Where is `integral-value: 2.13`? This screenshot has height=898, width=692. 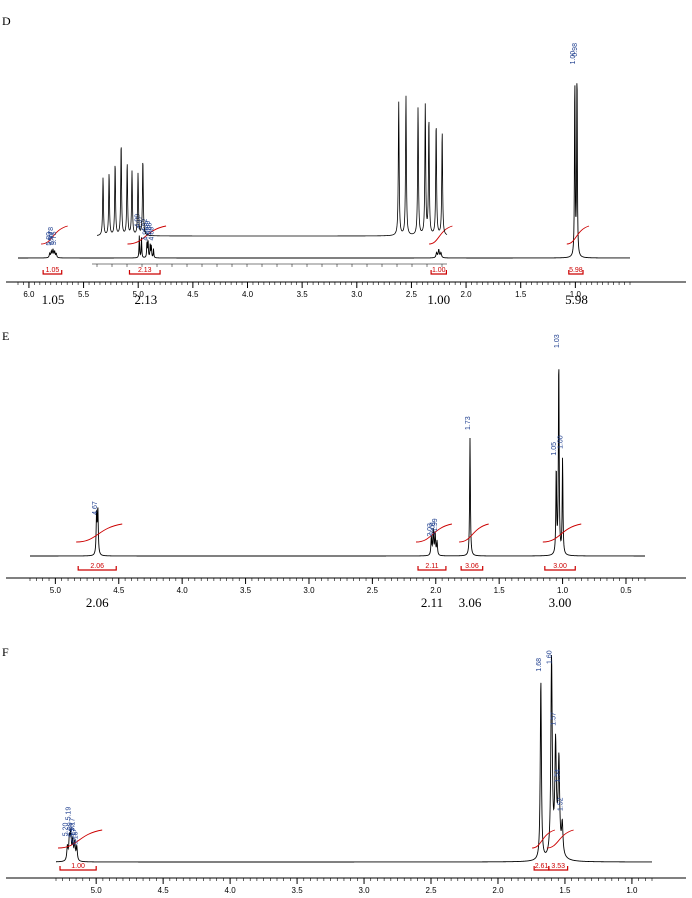
integral-value: 2.13 is located at coordinates (145, 270).